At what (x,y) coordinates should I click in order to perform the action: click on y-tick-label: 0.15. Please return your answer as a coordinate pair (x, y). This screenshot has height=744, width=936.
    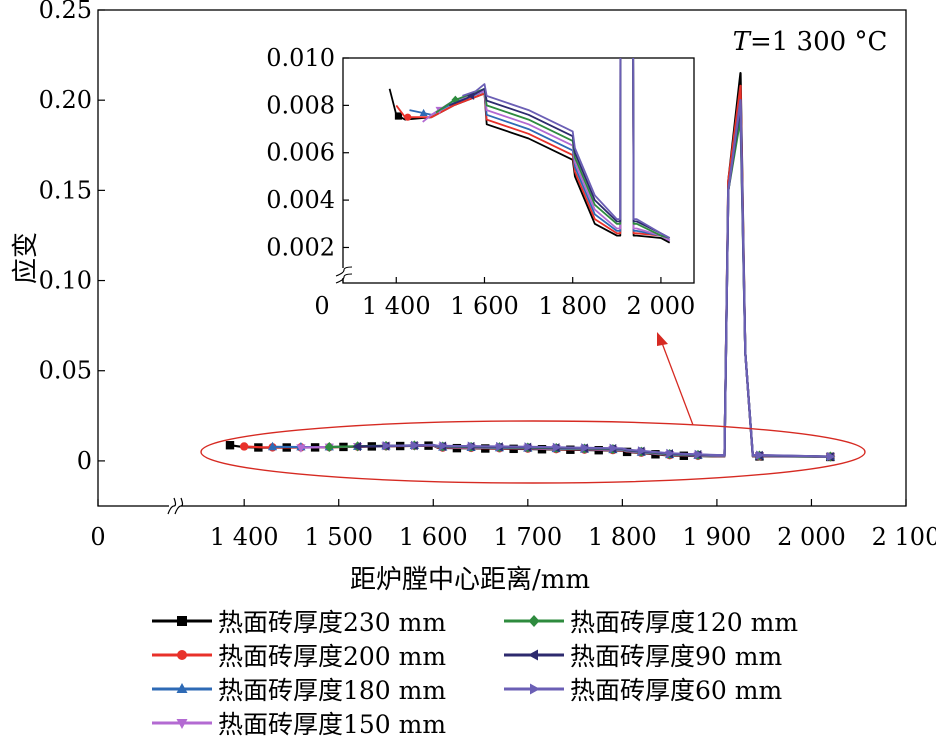
    Looking at the image, I should click on (65, 190).